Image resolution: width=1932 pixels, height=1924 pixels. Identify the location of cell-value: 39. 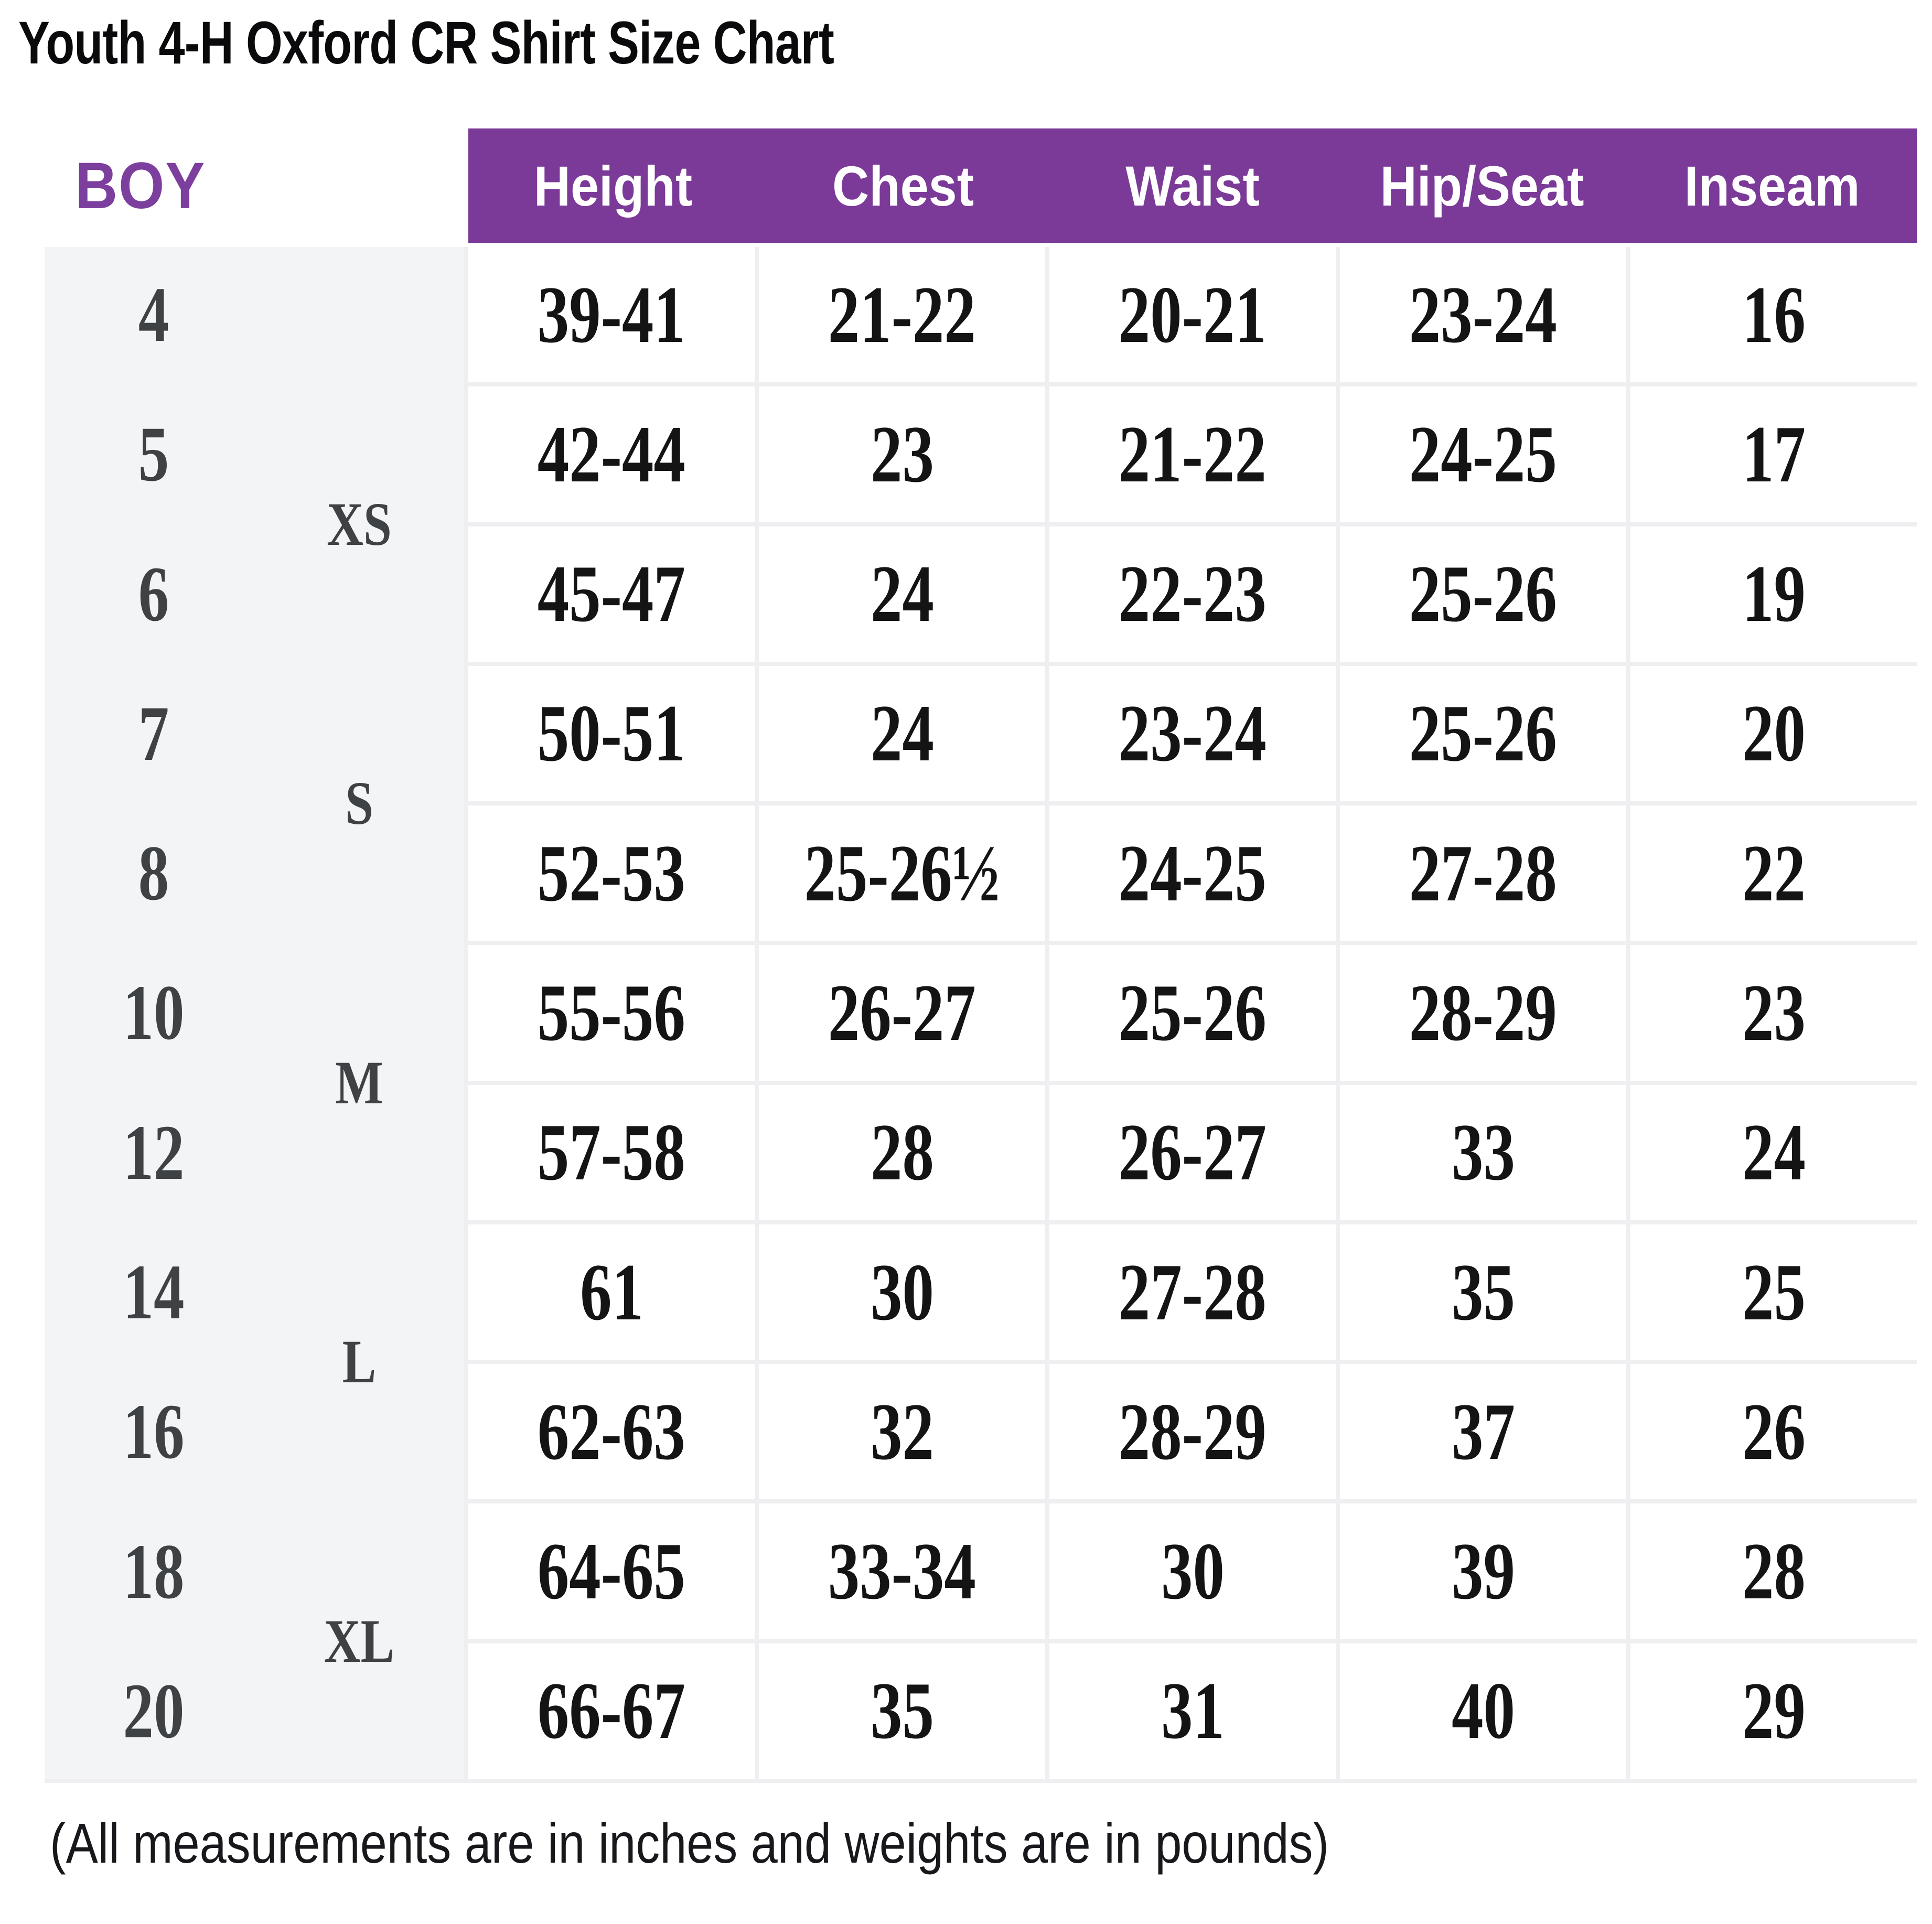
(1483, 1572).